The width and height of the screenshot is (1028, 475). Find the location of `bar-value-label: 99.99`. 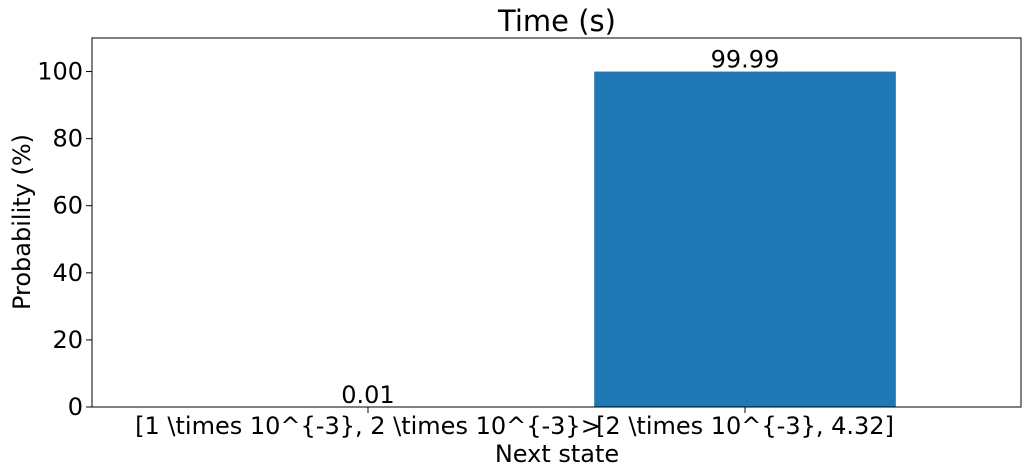

bar-value-label: 99.99 is located at coordinates (745, 60).